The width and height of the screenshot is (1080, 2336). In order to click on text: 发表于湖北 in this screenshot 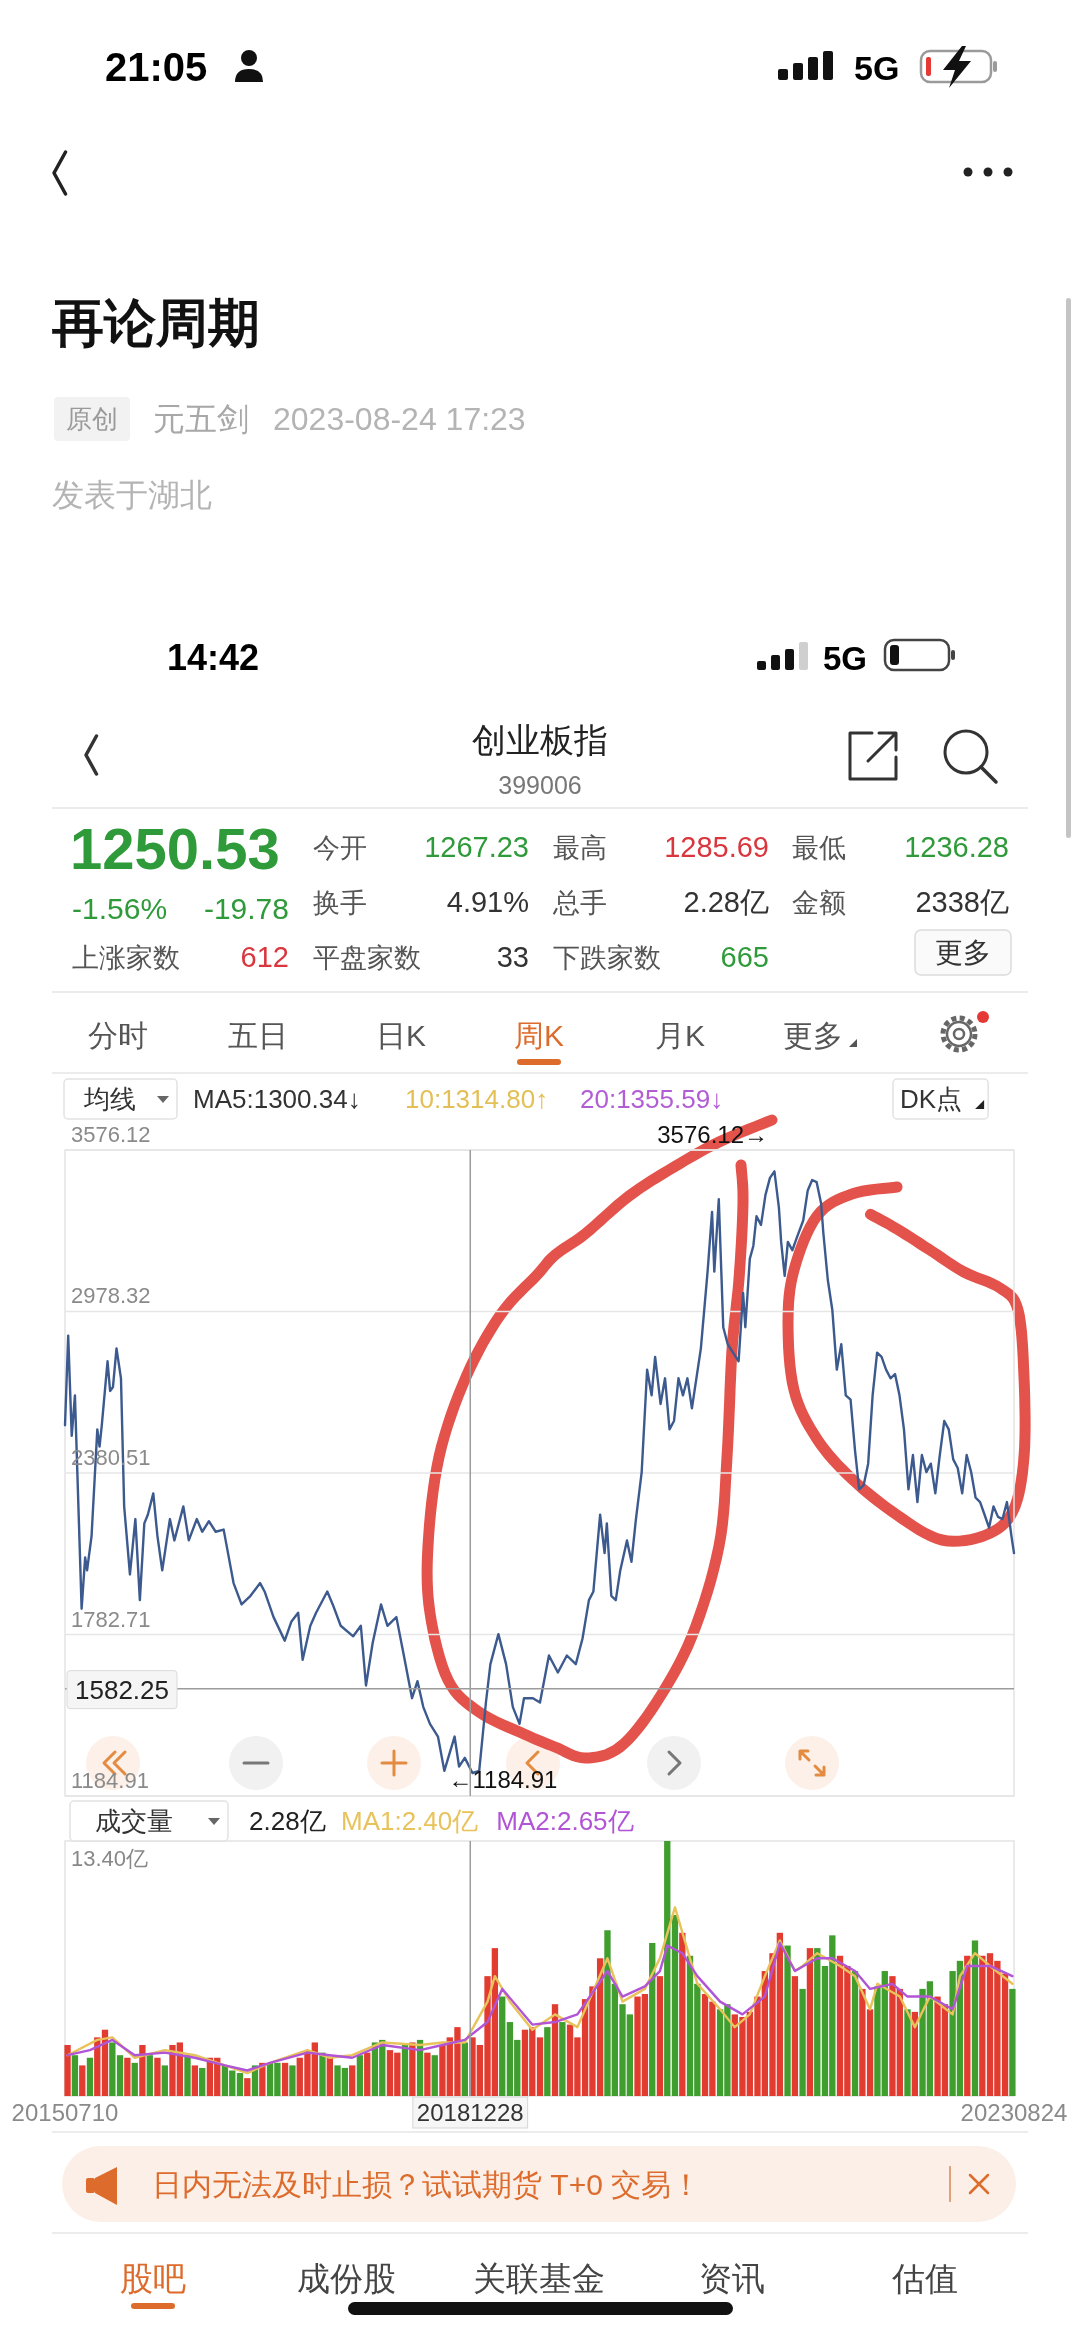, I will do `click(132, 495)`.